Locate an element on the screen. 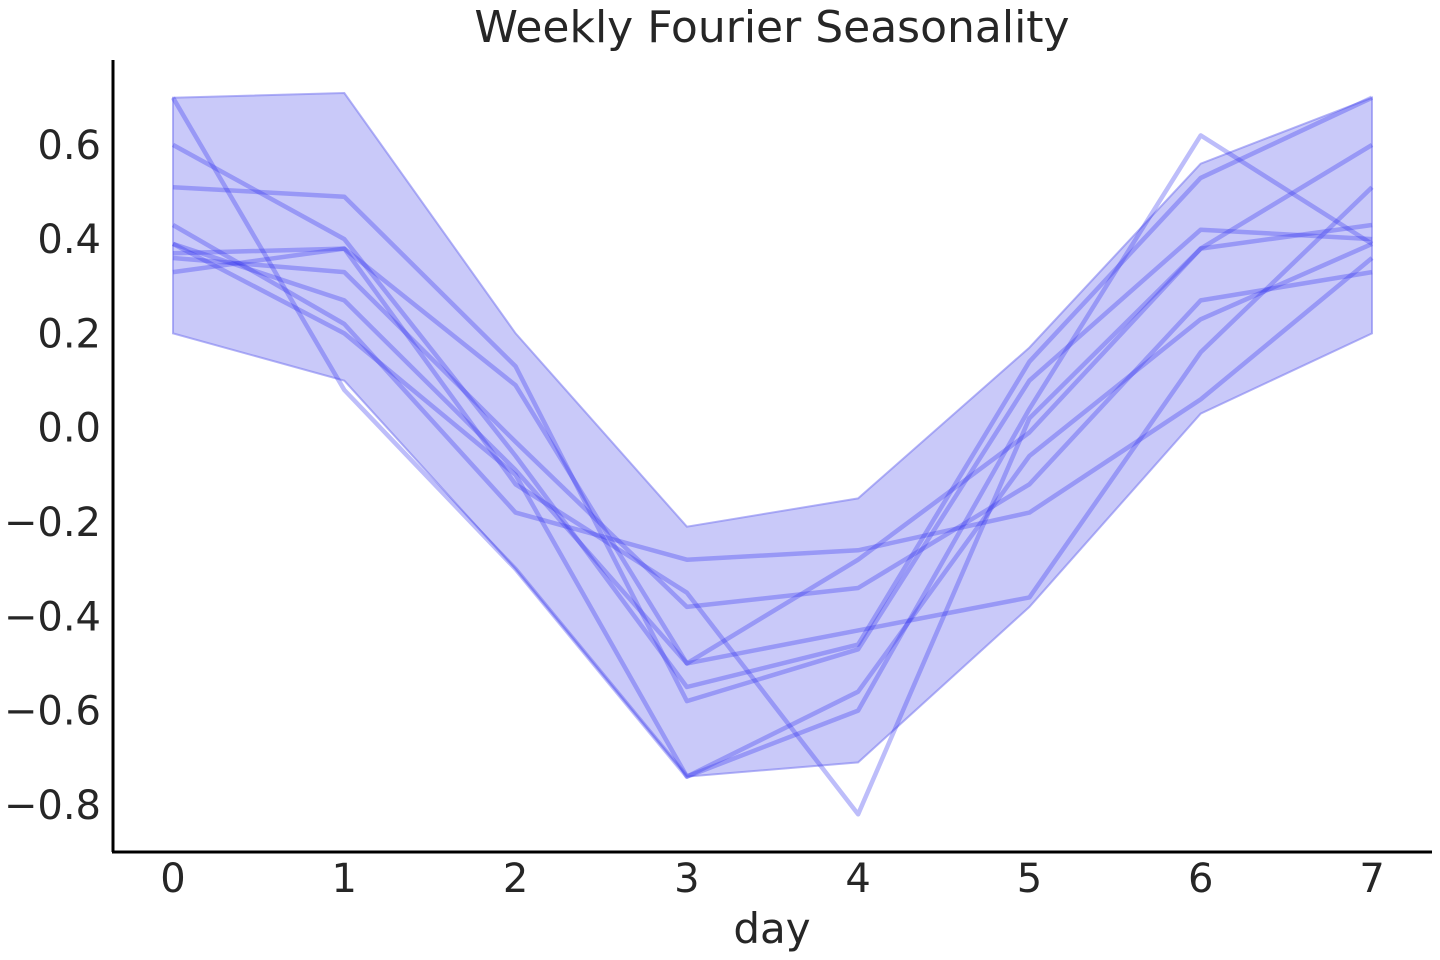 The image size is (1440, 960). x-tick-label: 7 is located at coordinates (1371, 879).